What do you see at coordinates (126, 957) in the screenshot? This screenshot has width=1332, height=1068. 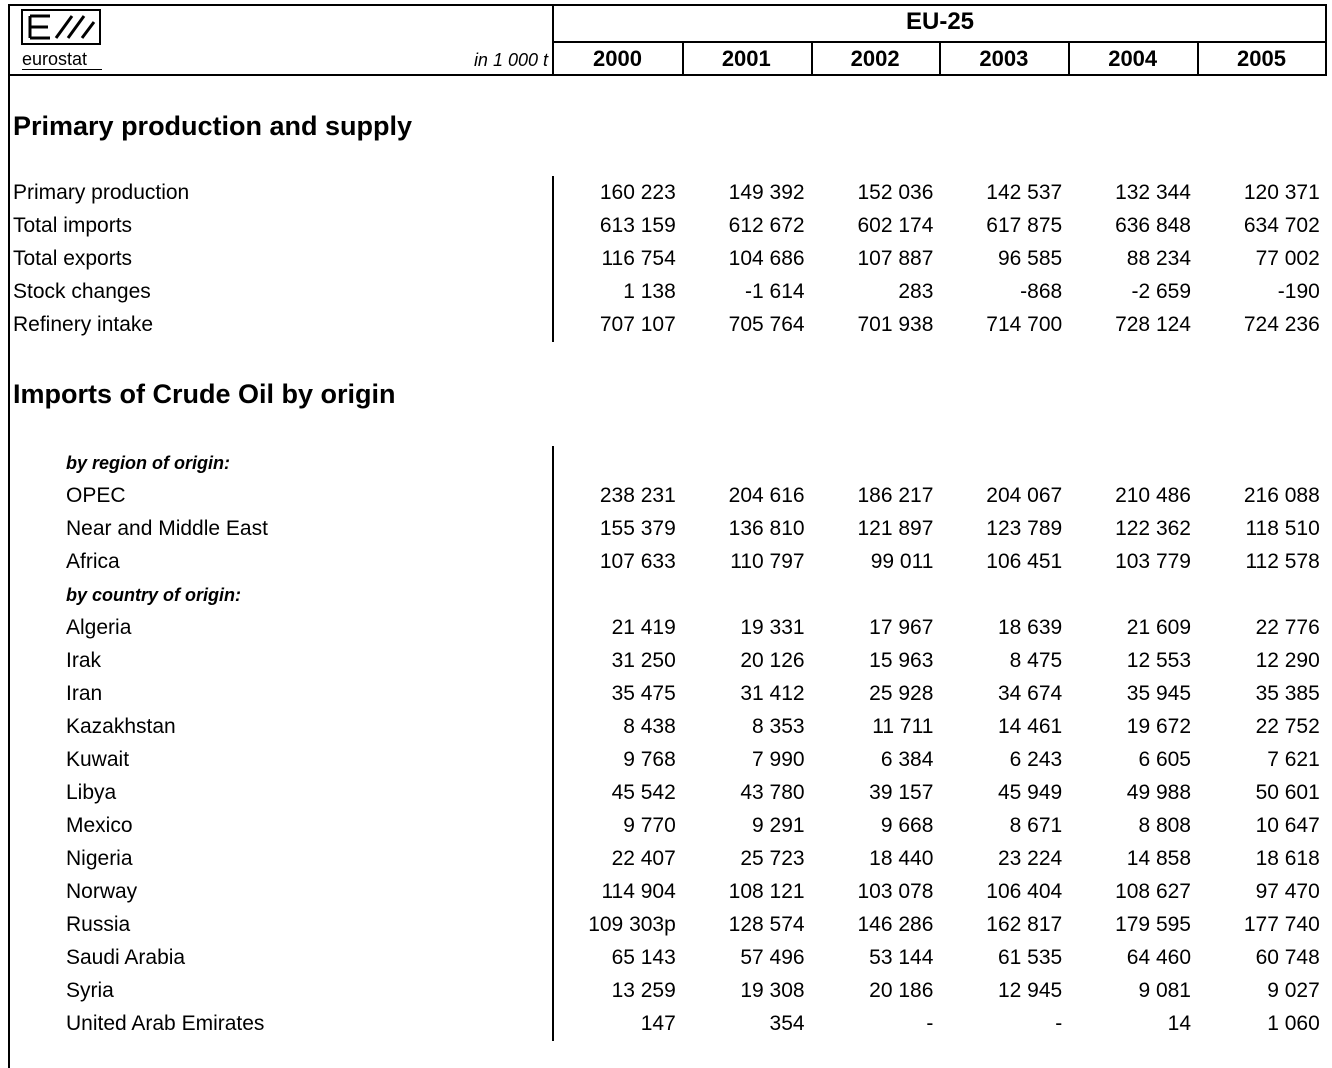 I see `row-label: Saudi Arabia` at bounding box center [126, 957].